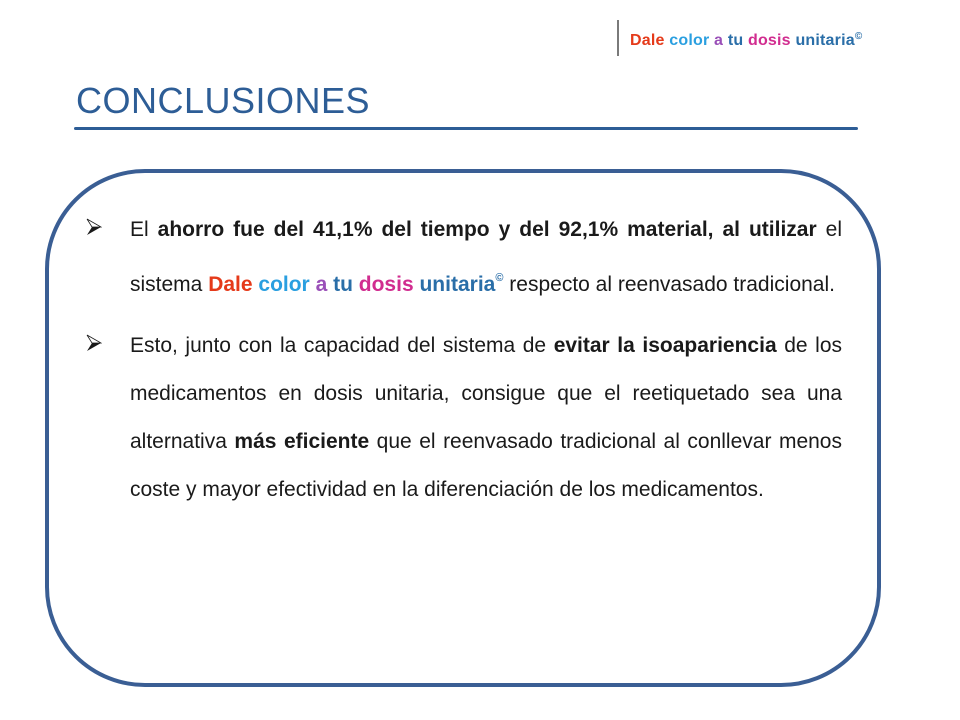 The width and height of the screenshot is (960, 720). Describe the element at coordinates (735, 40) in the screenshot. I see `brand-word: tu` at that location.